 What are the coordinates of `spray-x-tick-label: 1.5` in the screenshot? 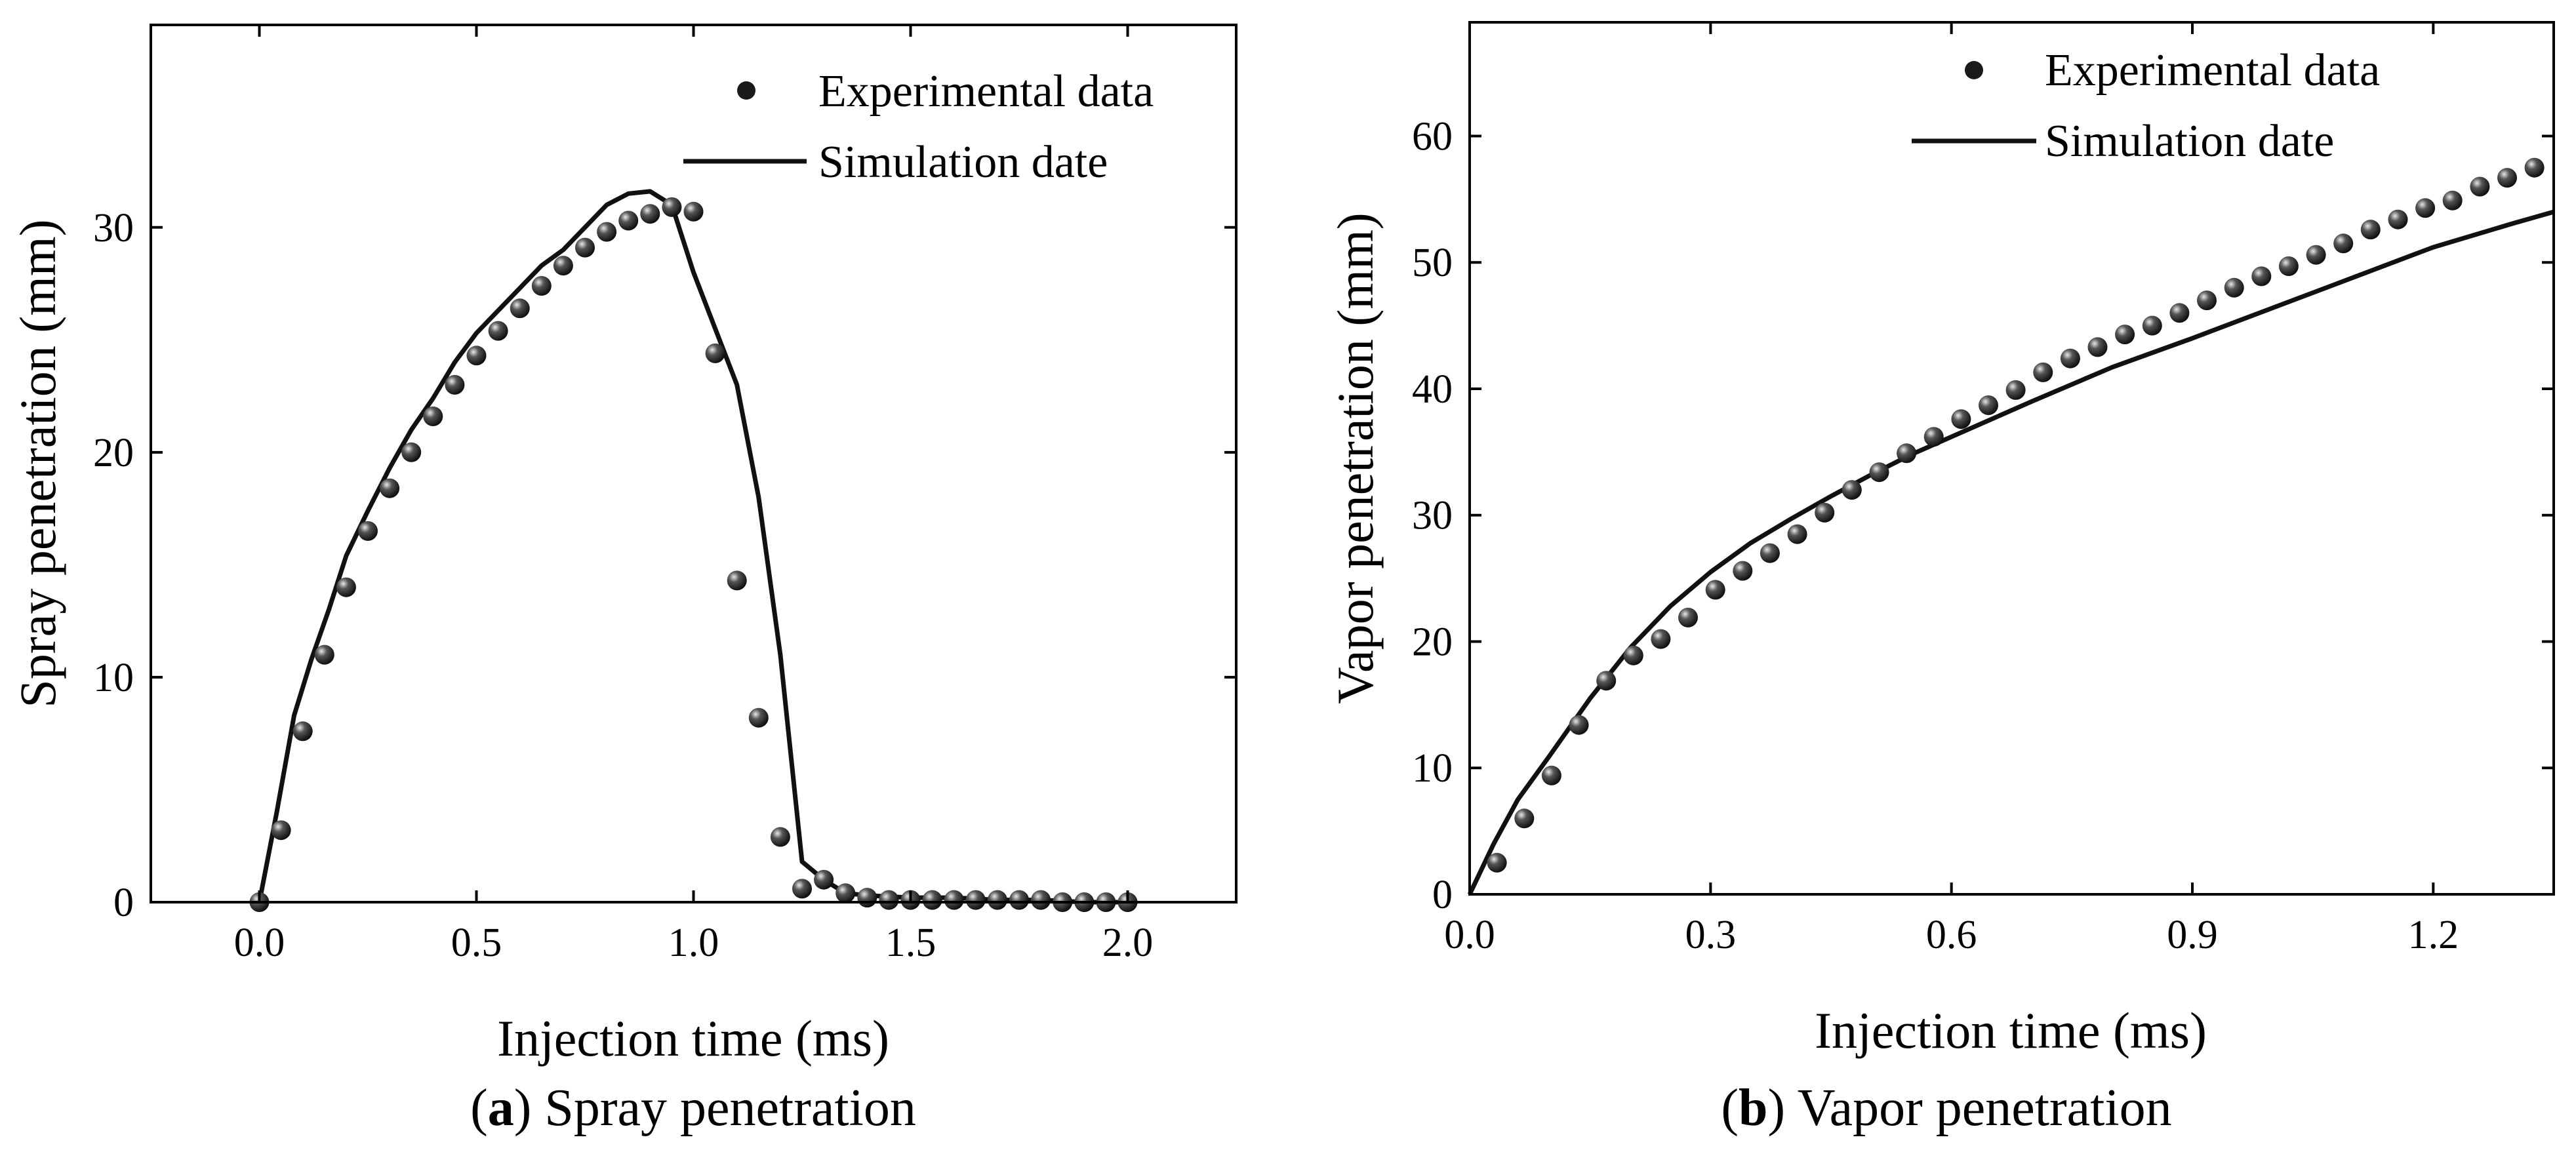 It's located at (910, 943).